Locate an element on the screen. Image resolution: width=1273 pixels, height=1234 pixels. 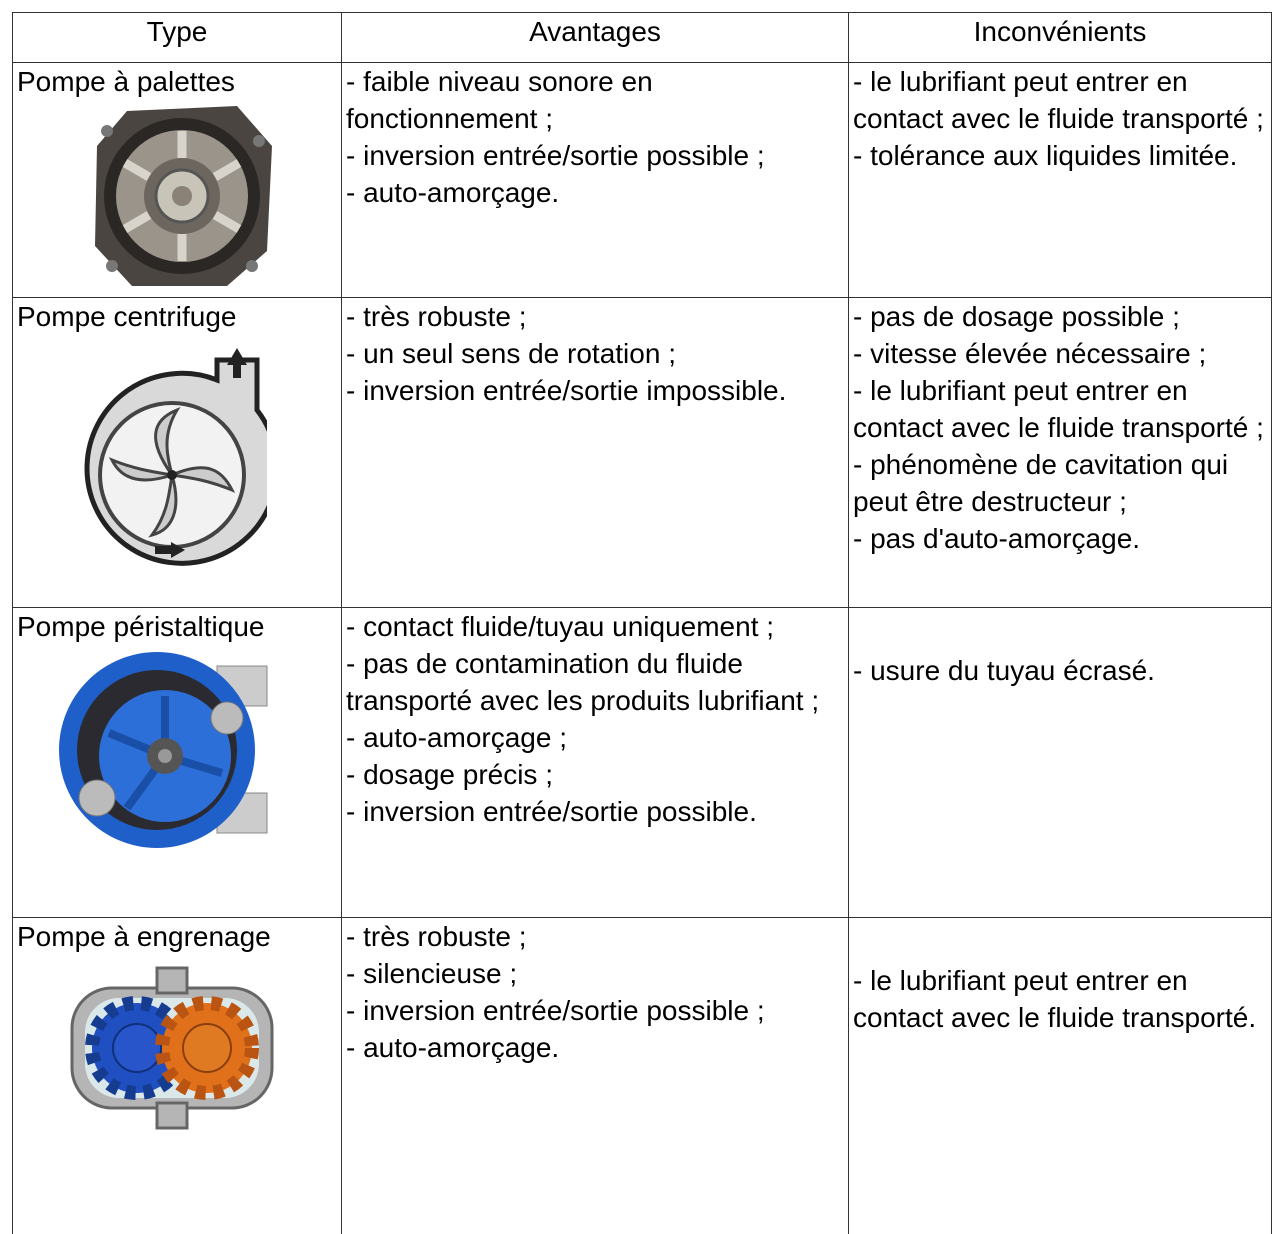
advantage-item: - inversion entrée/sortie possible. is located at coordinates (596, 811).